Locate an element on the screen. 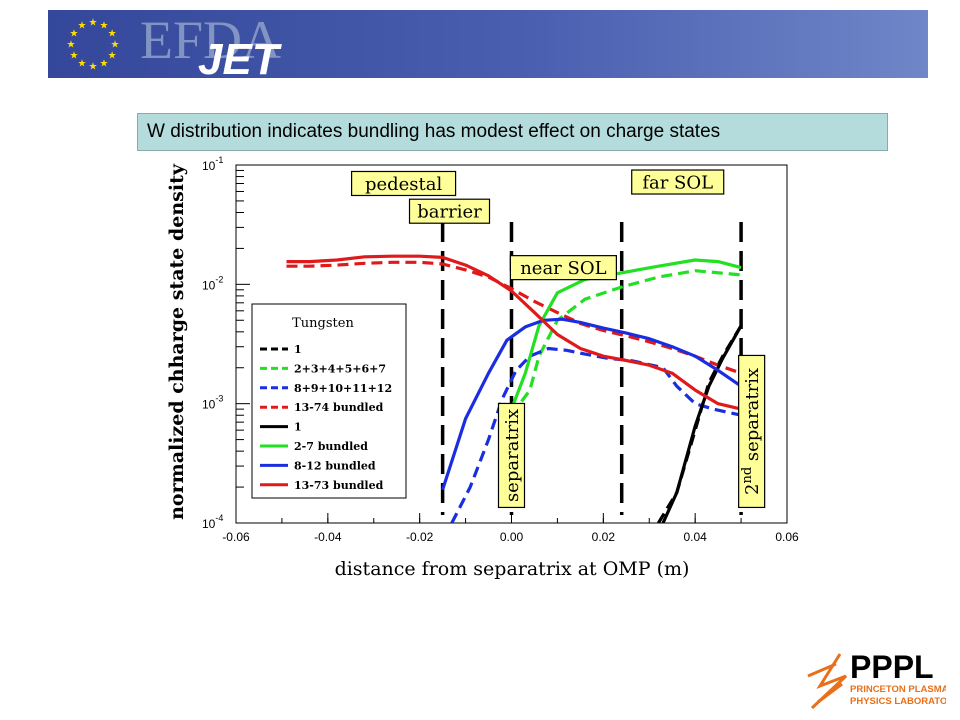  legend-entry-label: 8+9+10+11+12 is located at coordinates (343, 388).